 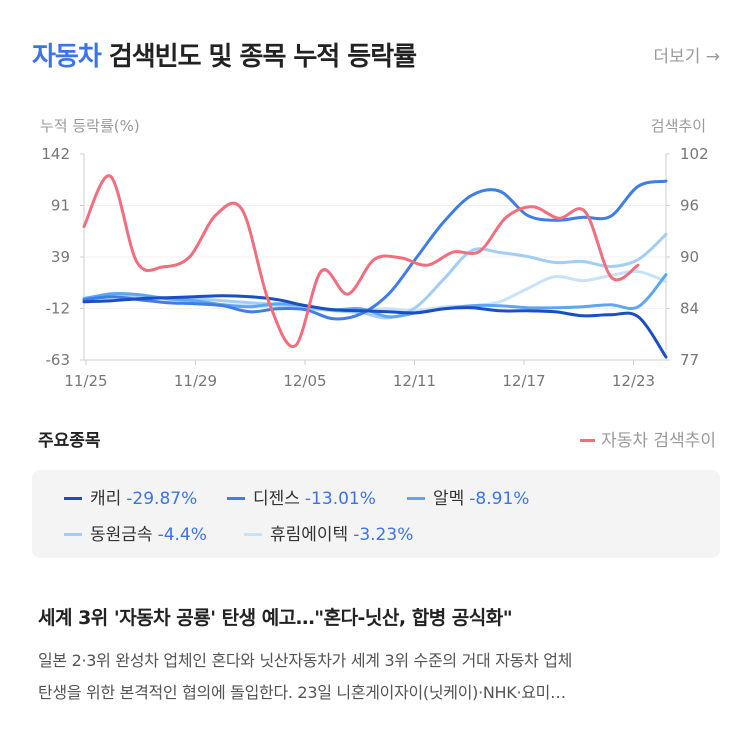 I want to click on stock-change: -3.23%, so click(x=383, y=535).